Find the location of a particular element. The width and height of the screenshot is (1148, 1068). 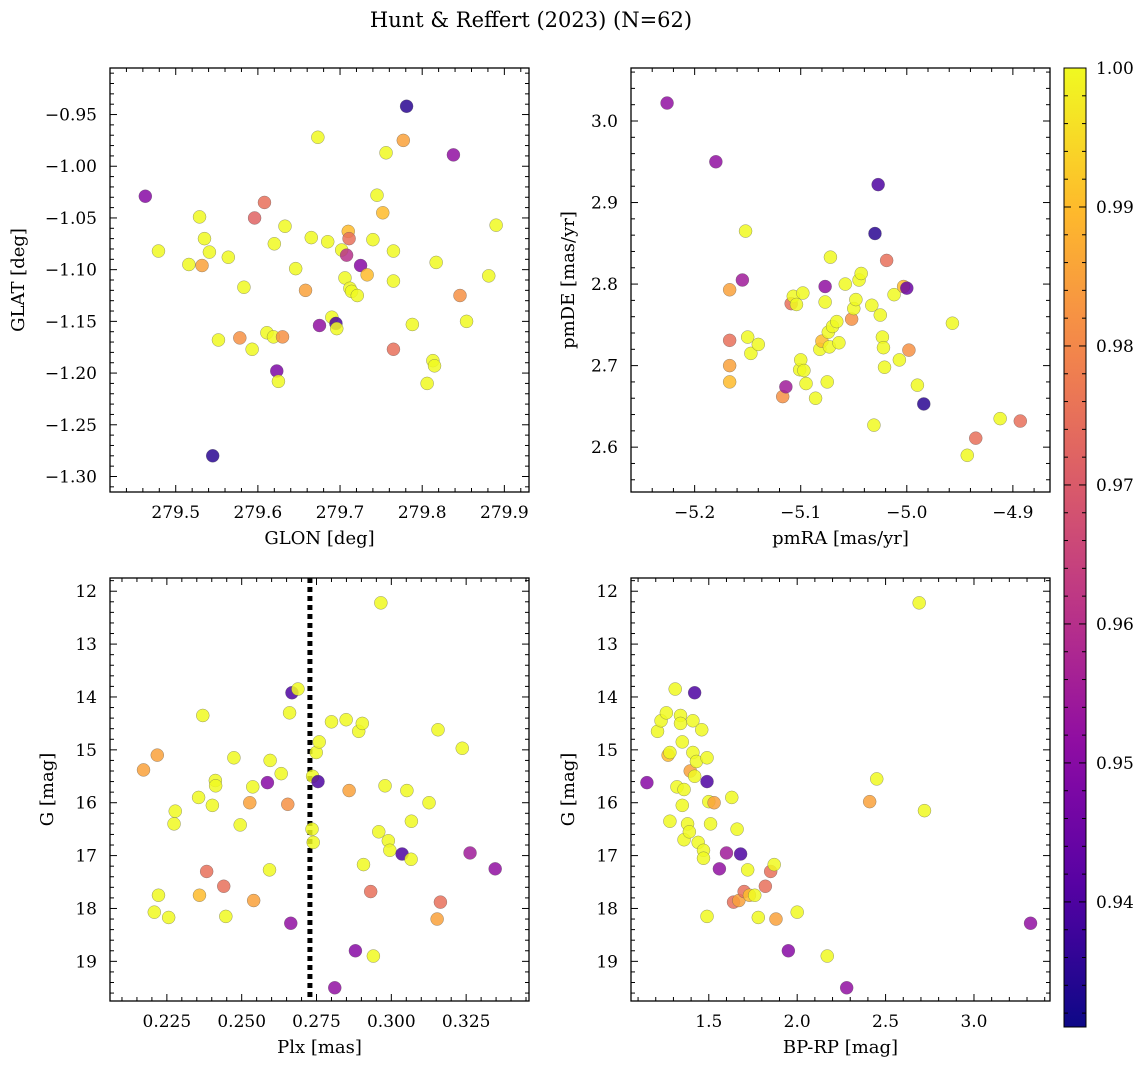

x-tick-label: 1.5 is located at coordinates (708, 1022).